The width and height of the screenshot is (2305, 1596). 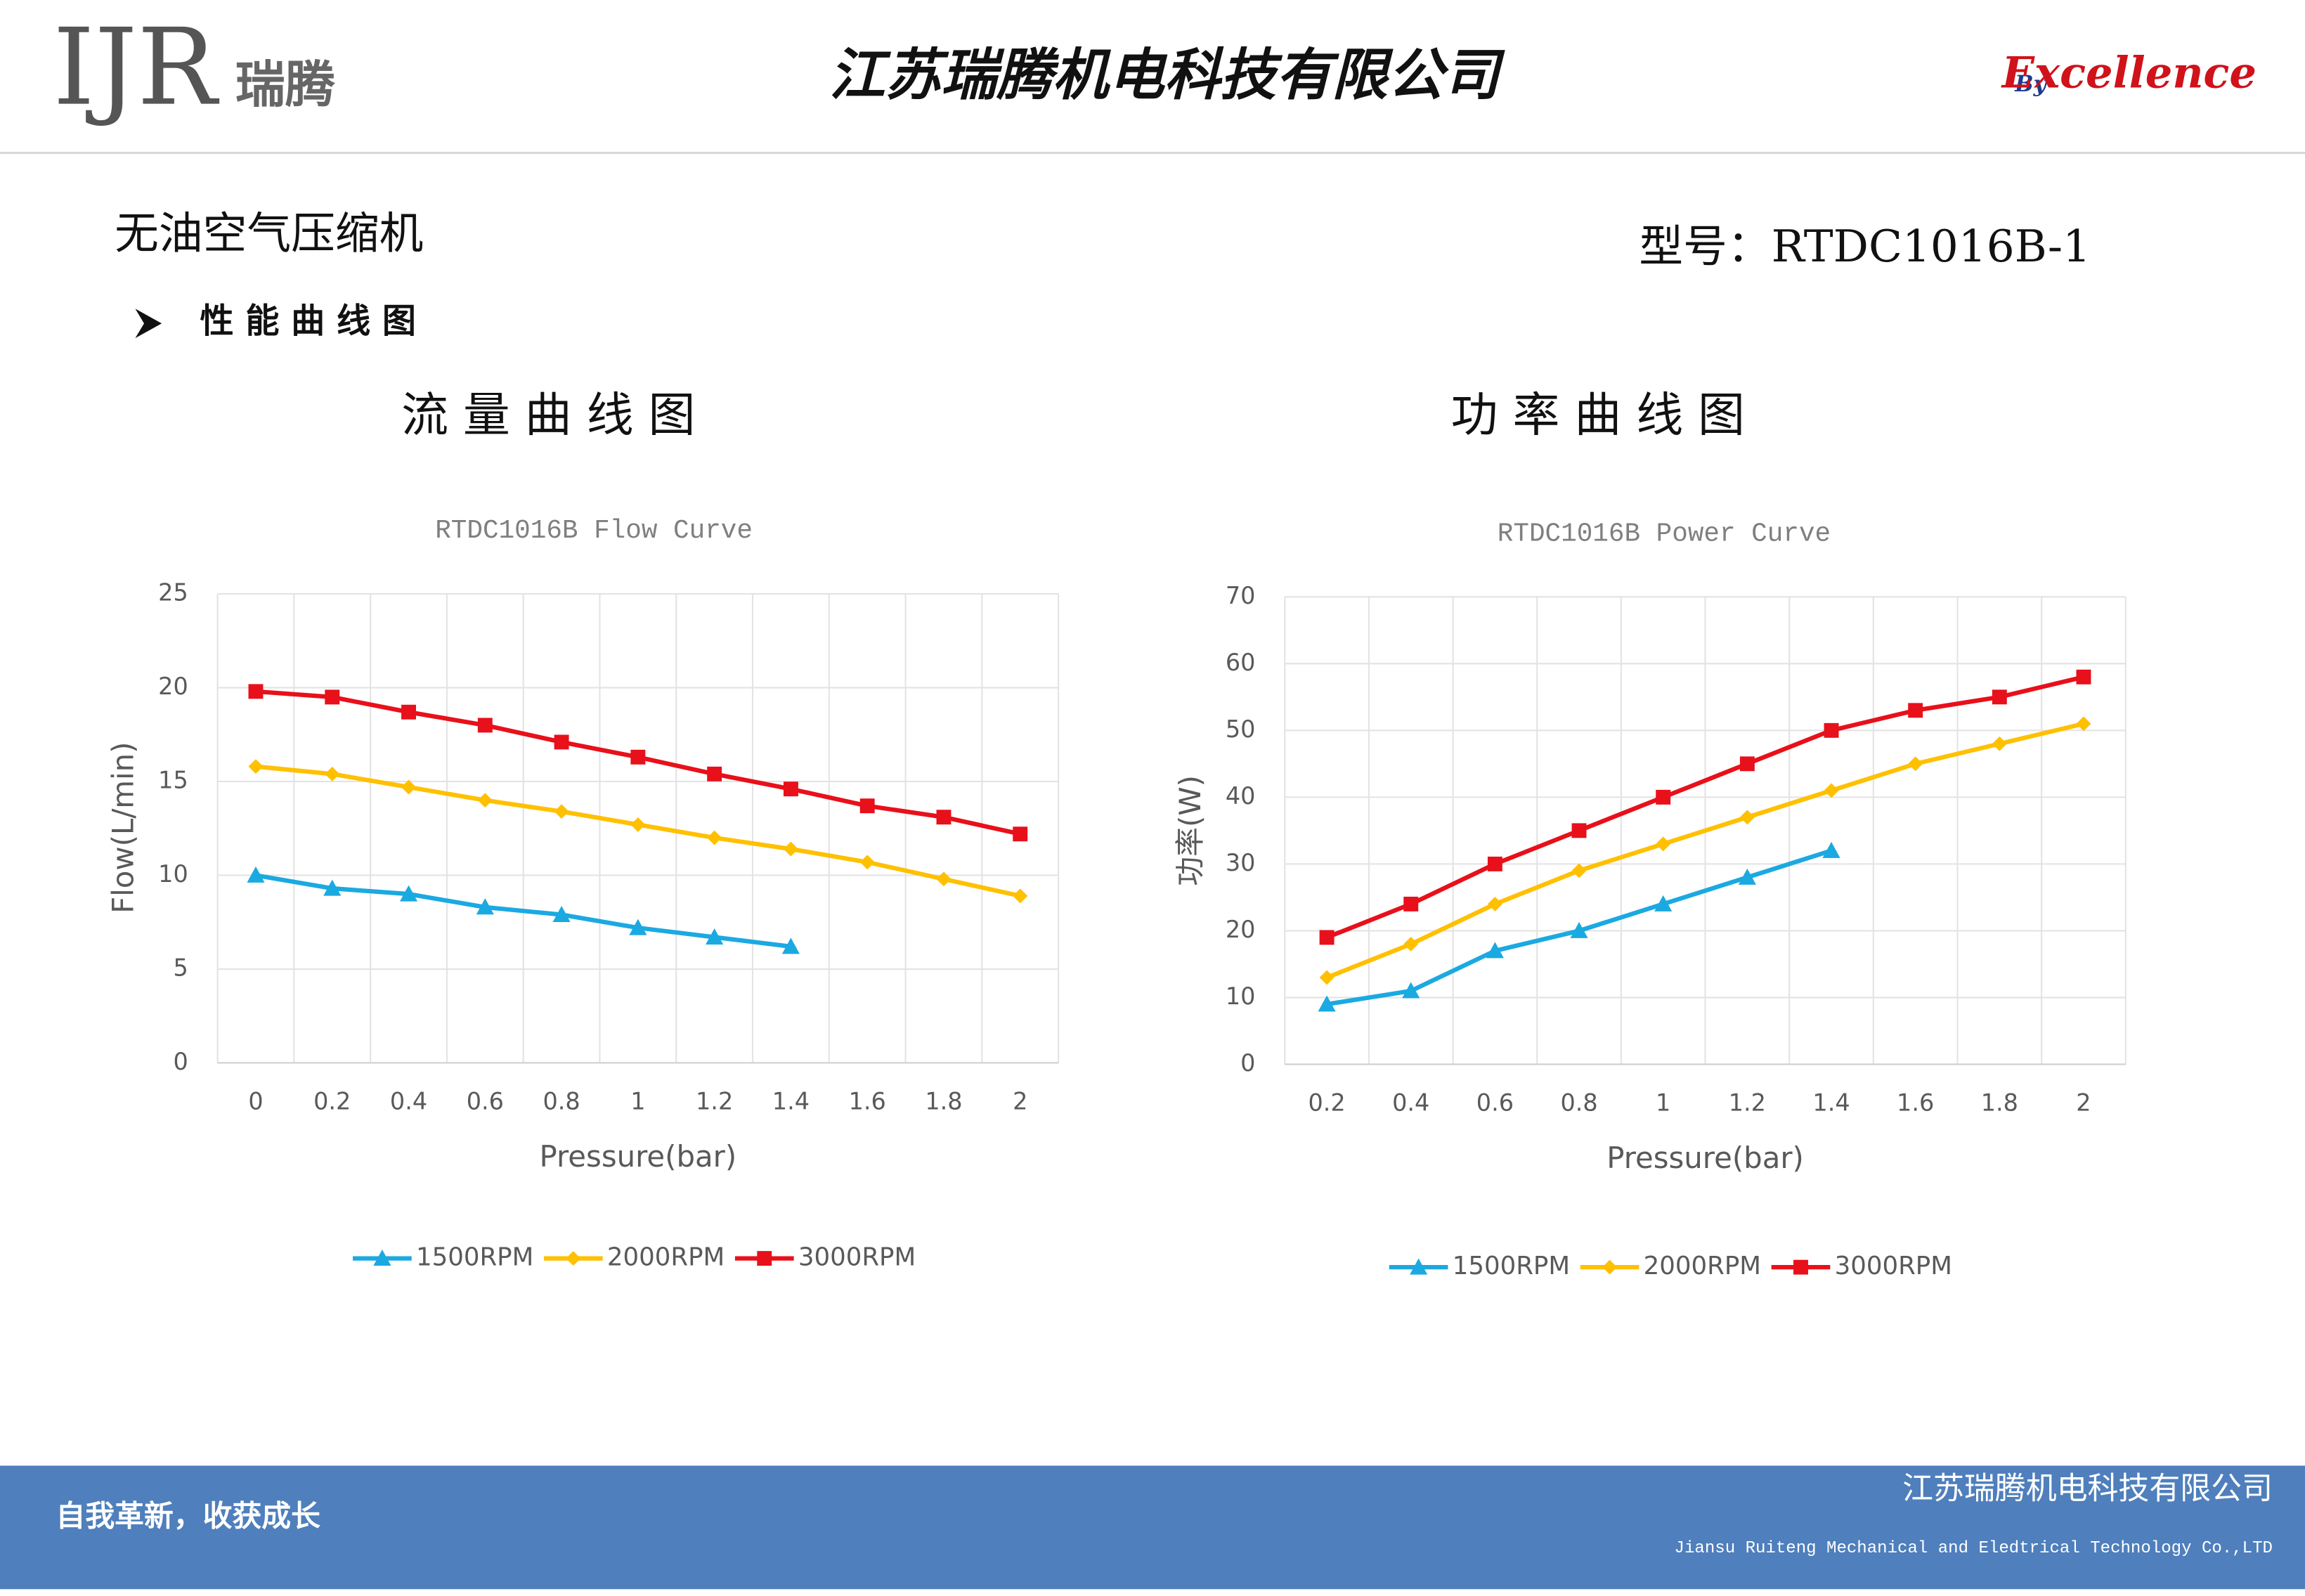 I want to click on logo-text: 瑞腾, so click(x=285, y=85).